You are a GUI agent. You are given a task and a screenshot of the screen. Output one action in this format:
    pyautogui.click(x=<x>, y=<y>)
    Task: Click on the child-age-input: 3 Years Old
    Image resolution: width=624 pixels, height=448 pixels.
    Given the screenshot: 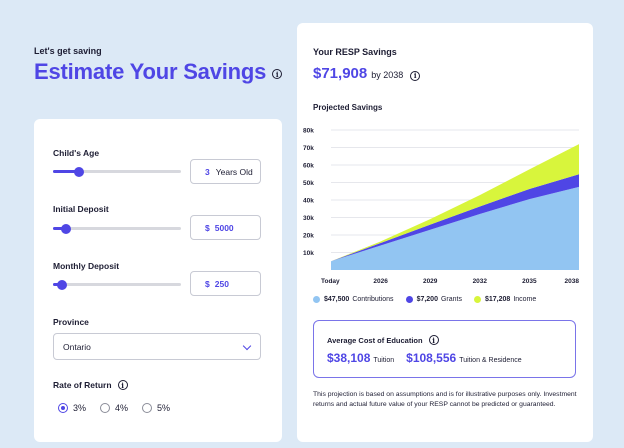 What is the action you would take?
    pyautogui.click(x=225, y=171)
    